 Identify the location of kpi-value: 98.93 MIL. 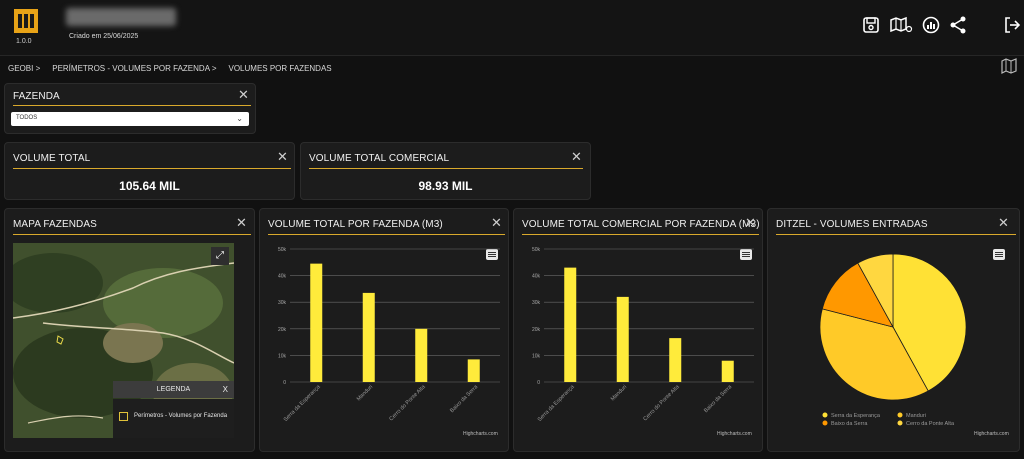
(445, 186).